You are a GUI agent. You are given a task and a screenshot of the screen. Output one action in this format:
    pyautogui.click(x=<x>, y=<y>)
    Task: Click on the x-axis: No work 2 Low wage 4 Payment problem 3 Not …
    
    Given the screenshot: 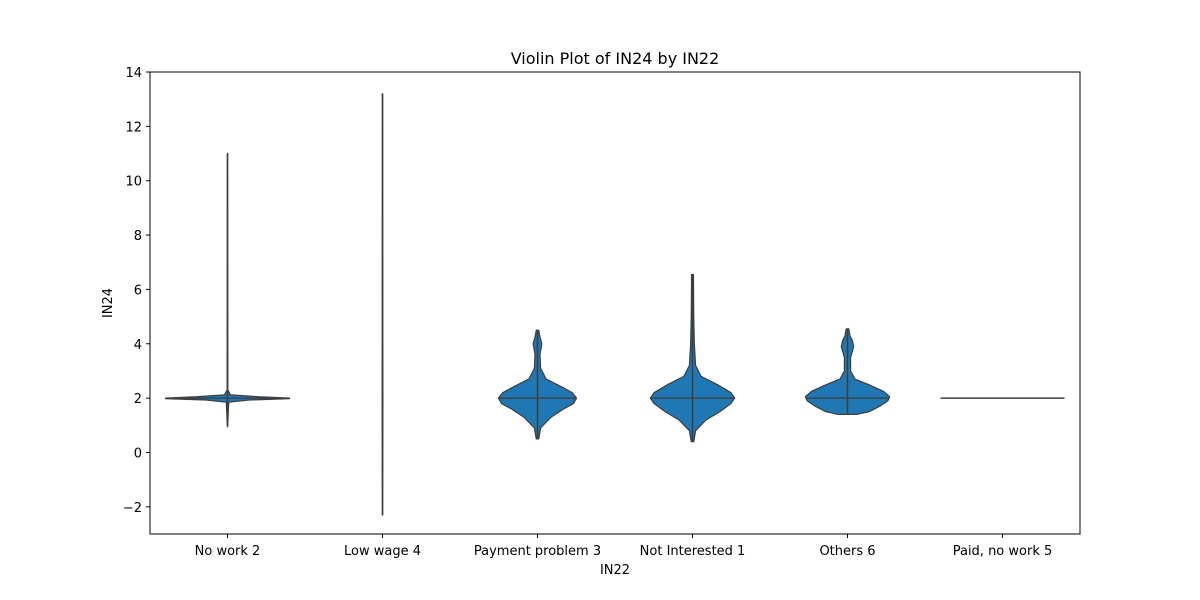 What is the action you would take?
    pyautogui.click(x=624, y=546)
    